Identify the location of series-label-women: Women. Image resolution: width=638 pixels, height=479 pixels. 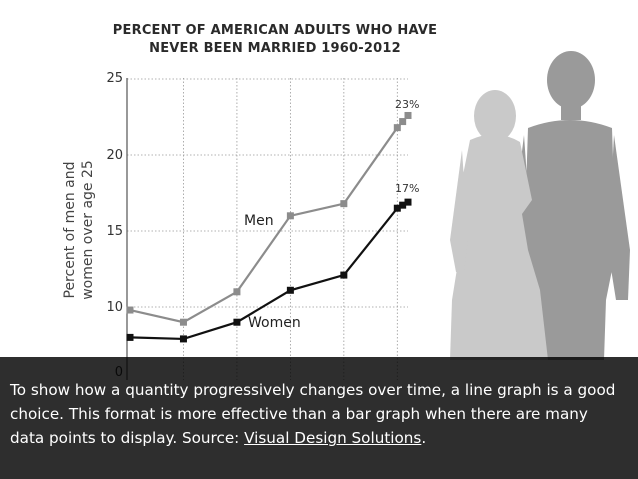
(274, 323).